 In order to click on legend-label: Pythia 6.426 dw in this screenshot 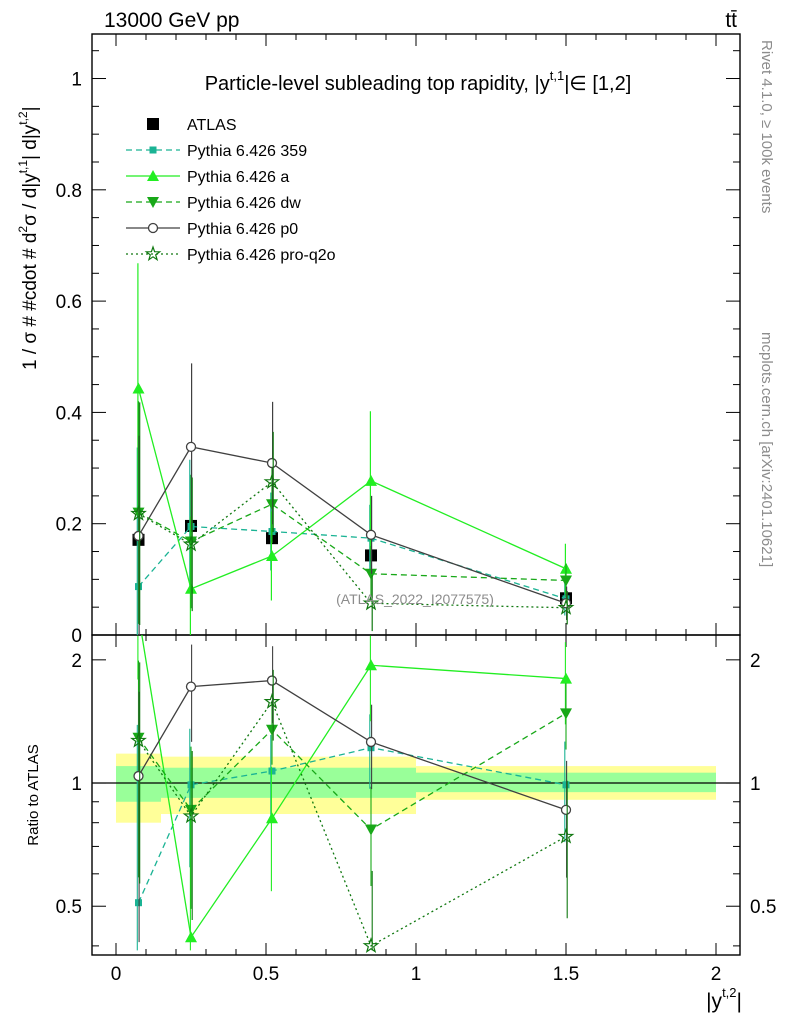, I will do `click(244, 203)`.